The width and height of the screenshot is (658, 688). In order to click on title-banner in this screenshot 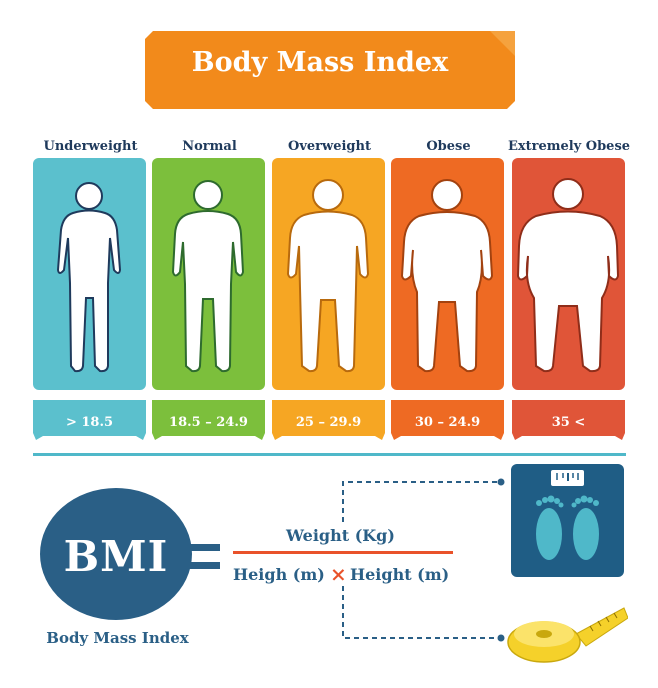, I will do `click(330, 70)`.